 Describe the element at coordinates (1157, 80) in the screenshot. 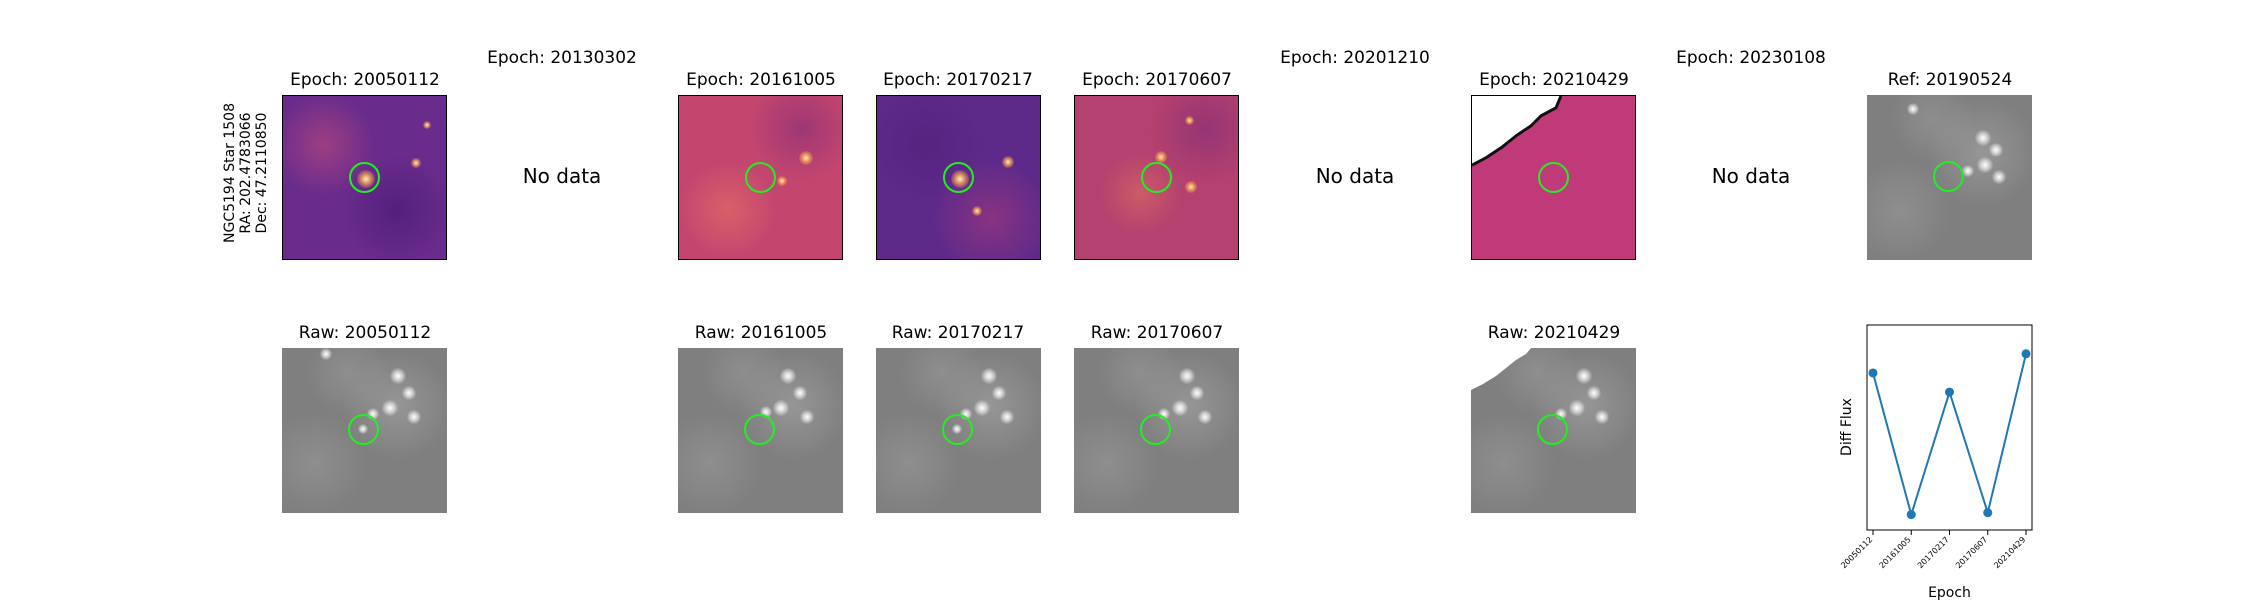

I see `diff-title-20170607: Epoch: 20170607` at that location.